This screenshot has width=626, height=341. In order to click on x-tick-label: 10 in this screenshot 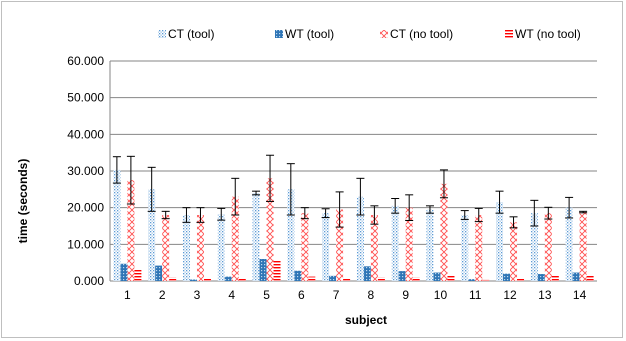, I will do `click(441, 295)`.